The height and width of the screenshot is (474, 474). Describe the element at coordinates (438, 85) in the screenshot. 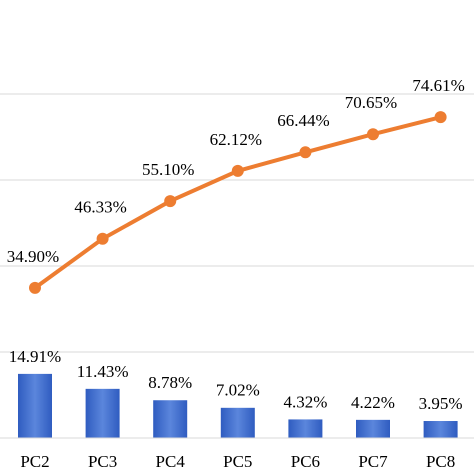

I see `line-value-label: 74.61%` at that location.